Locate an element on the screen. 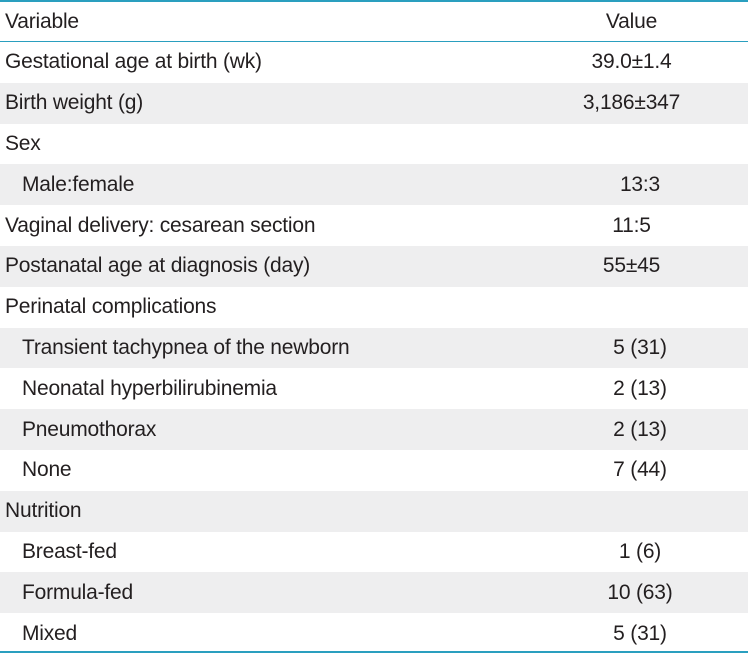 The image size is (748, 654). row-label: Vaginal delivery: cesarean section is located at coordinates (160, 225).